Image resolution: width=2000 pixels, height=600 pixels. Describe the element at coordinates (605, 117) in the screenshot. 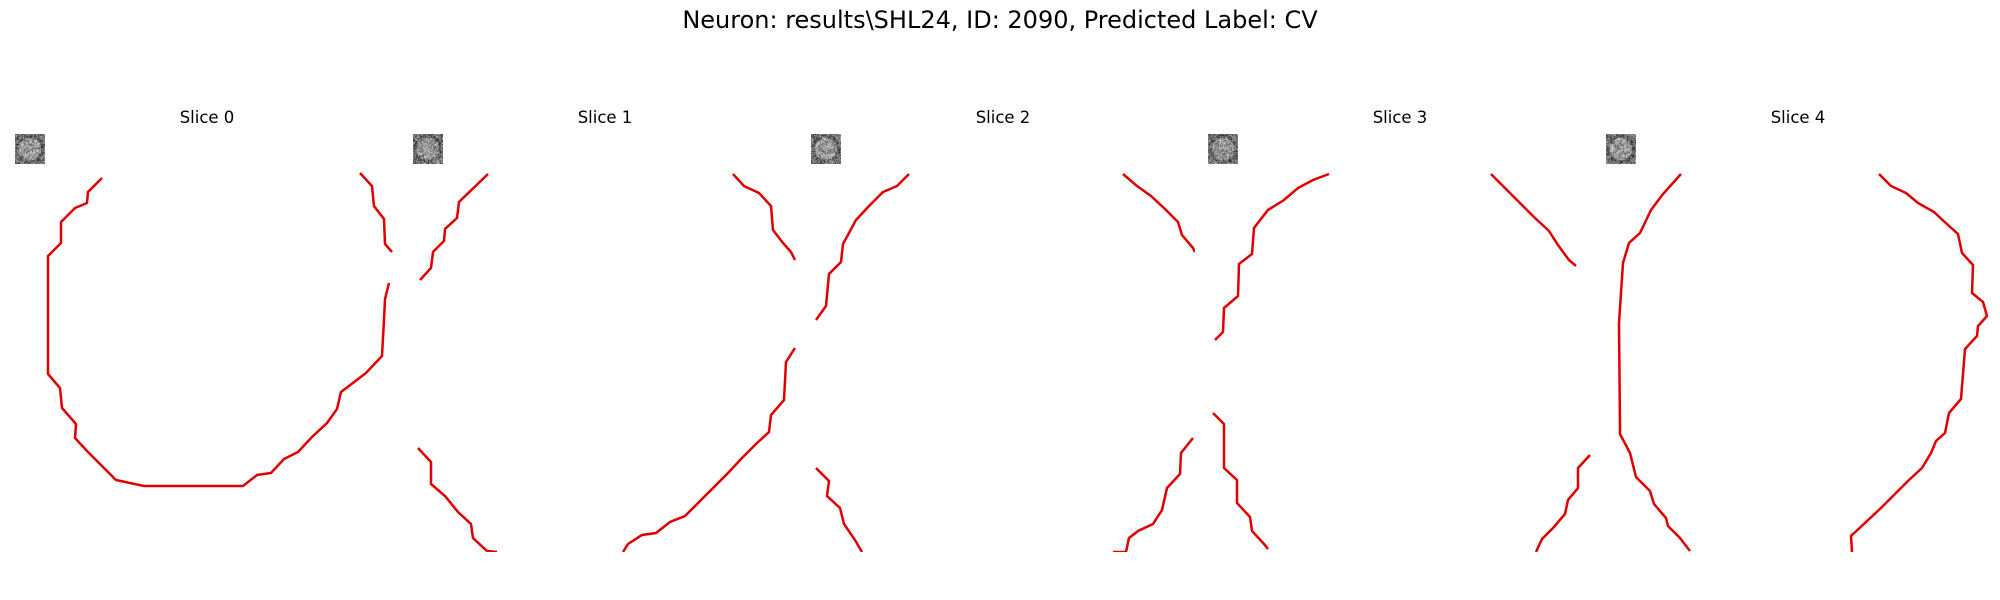

I see `slice-title: Slice 1` at that location.